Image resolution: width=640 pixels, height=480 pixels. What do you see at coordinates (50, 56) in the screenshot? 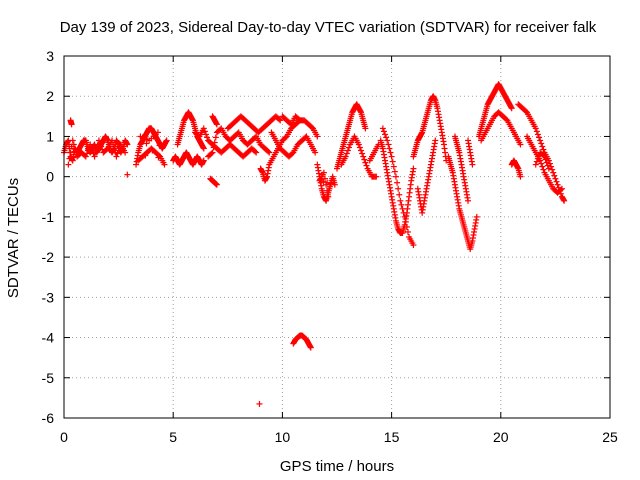
I see `y-tick-label: 3` at bounding box center [50, 56].